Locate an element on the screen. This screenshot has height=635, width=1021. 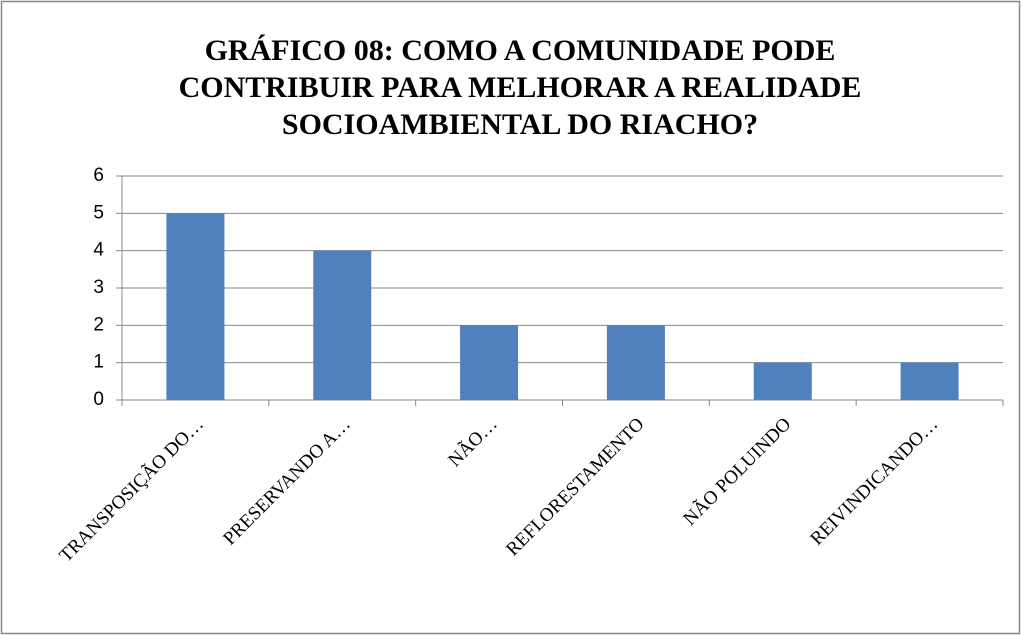
y-tick-label: 2 is located at coordinates (98, 324).